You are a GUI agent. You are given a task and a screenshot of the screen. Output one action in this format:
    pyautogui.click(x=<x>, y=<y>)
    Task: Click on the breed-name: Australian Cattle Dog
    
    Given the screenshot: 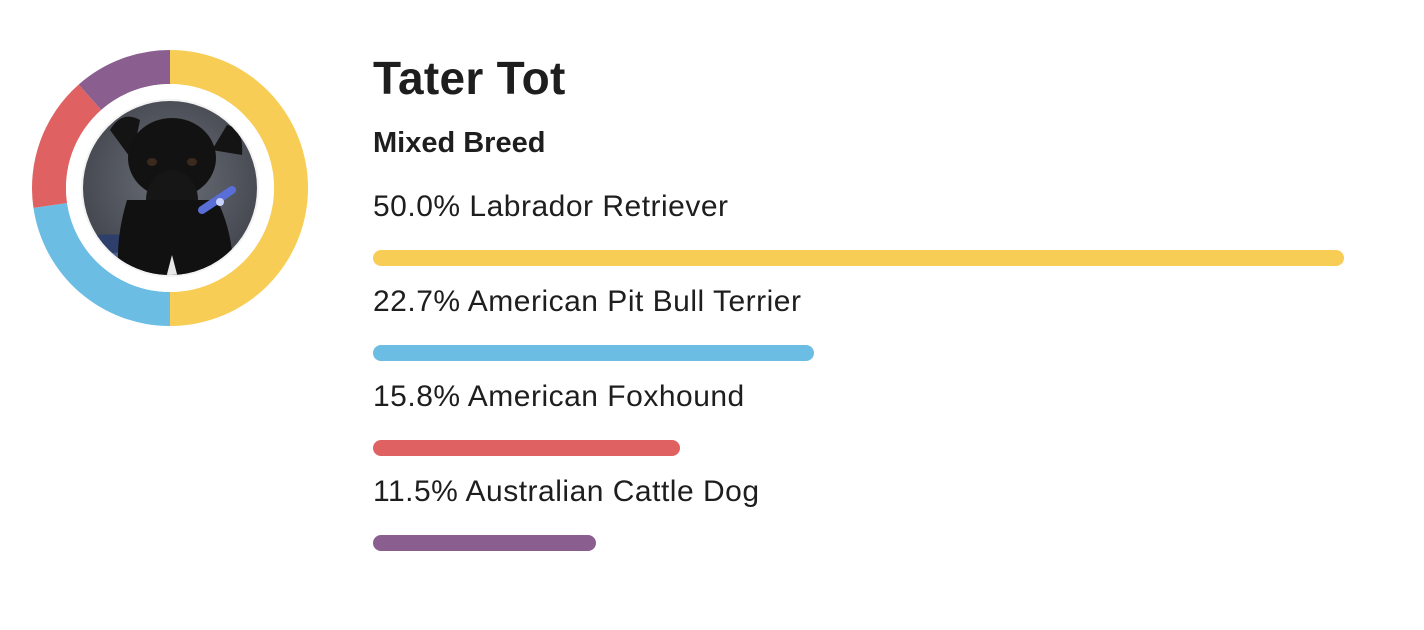 What is the action you would take?
    pyautogui.click(x=612, y=491)
    